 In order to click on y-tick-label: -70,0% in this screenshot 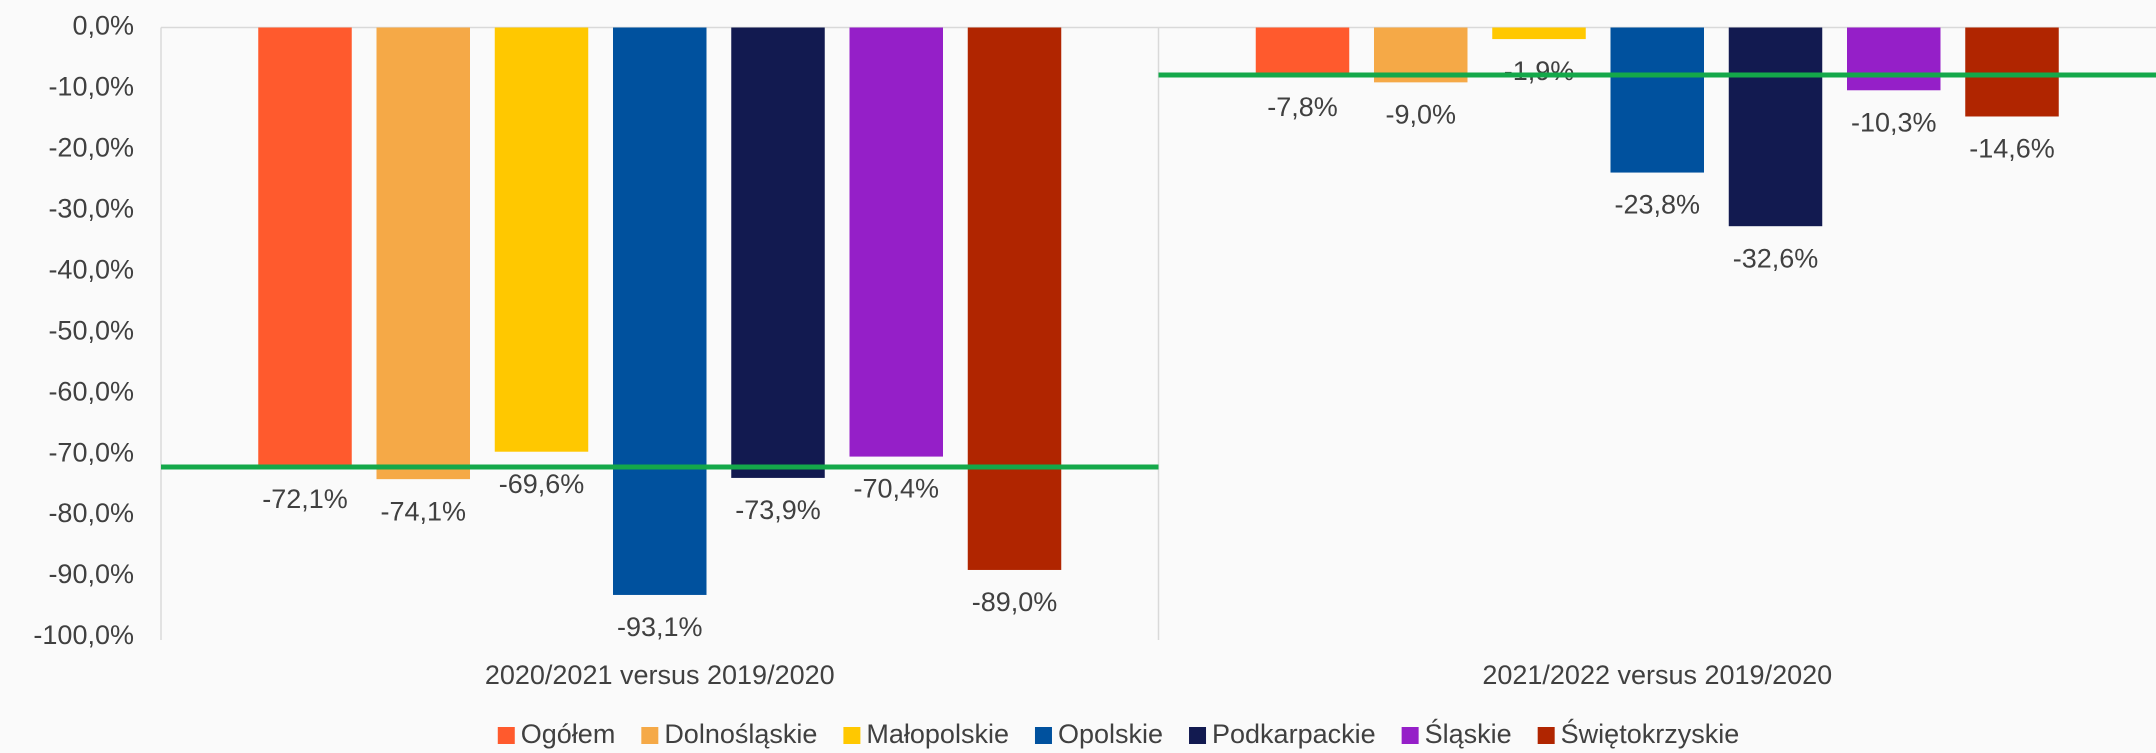, I will do `click(91, 452)`.